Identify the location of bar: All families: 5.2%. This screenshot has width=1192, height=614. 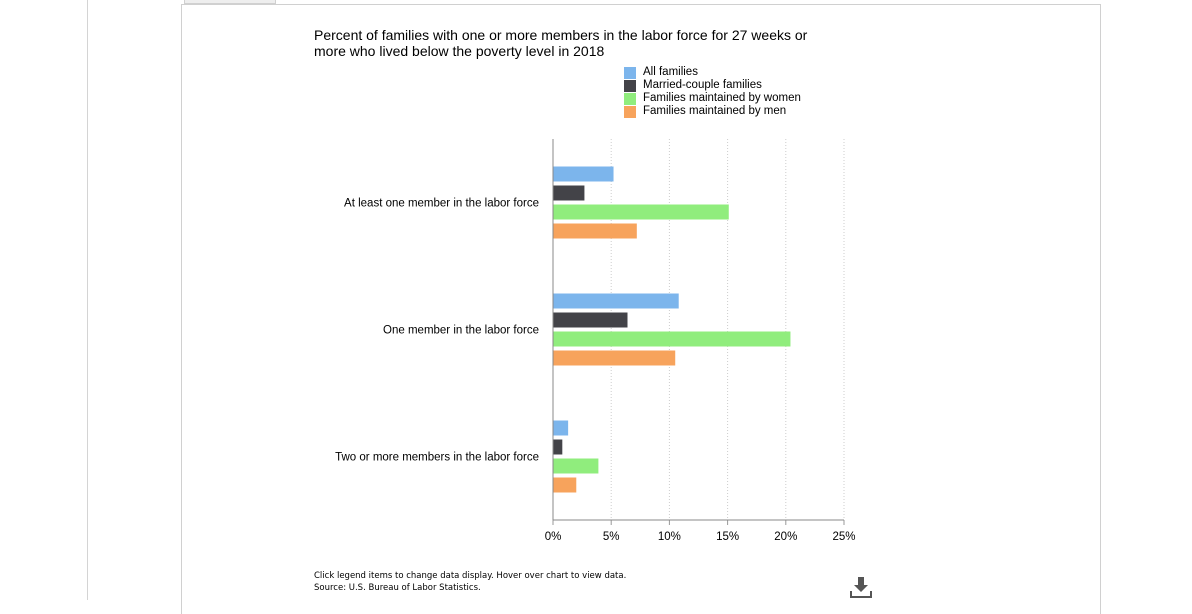
(583, 174).